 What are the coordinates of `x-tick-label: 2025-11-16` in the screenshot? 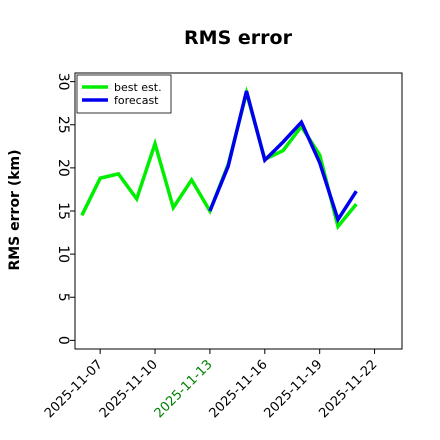 It's located at (239, 389).